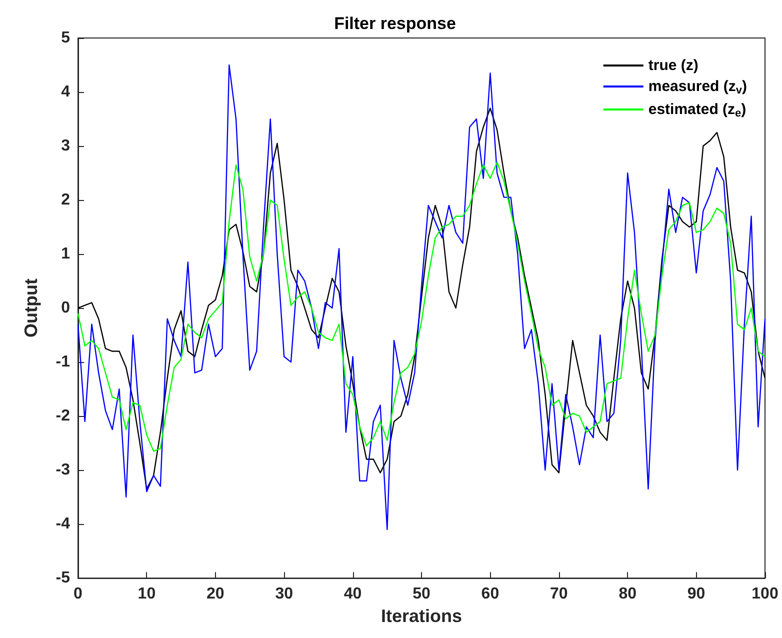 Image resolution: width=782 pixels, height=638 pixels. What do you see at coordinates (78, 594) in the screenshot?
I see `x-tick-label: 0` at bounding box center [78, 594].